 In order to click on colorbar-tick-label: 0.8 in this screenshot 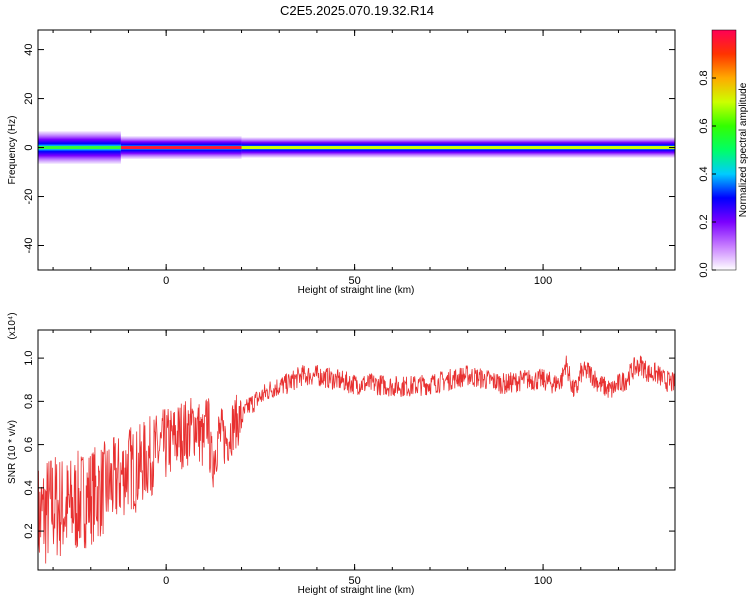, I will do `click(704, 77)`.